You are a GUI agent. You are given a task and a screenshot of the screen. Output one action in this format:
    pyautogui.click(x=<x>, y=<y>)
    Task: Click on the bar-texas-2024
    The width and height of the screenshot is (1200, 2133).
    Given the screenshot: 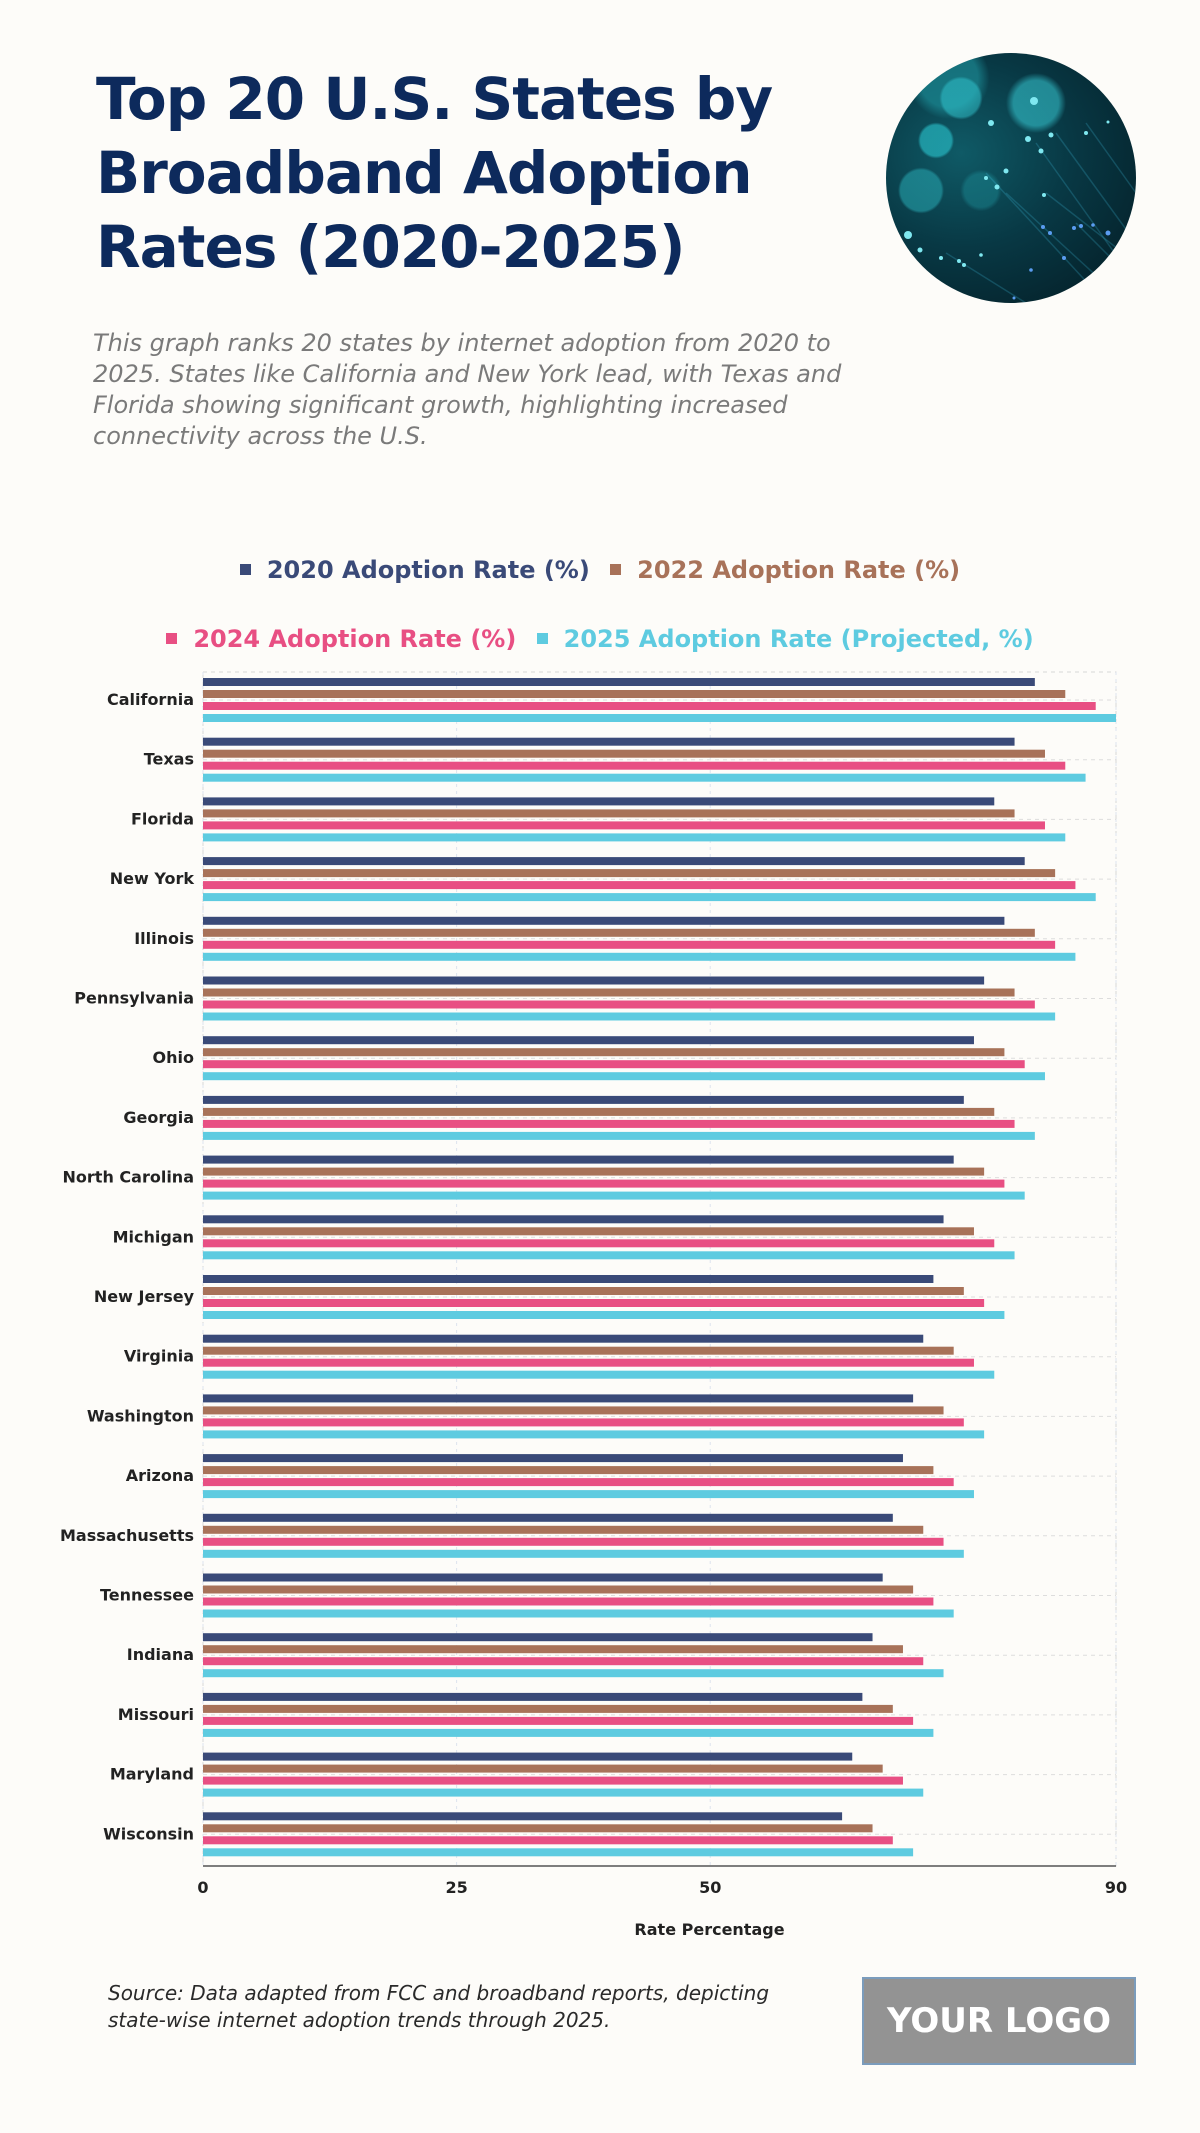 What is the action you would take?
    pyautogui.click(x=634, y=765)
    